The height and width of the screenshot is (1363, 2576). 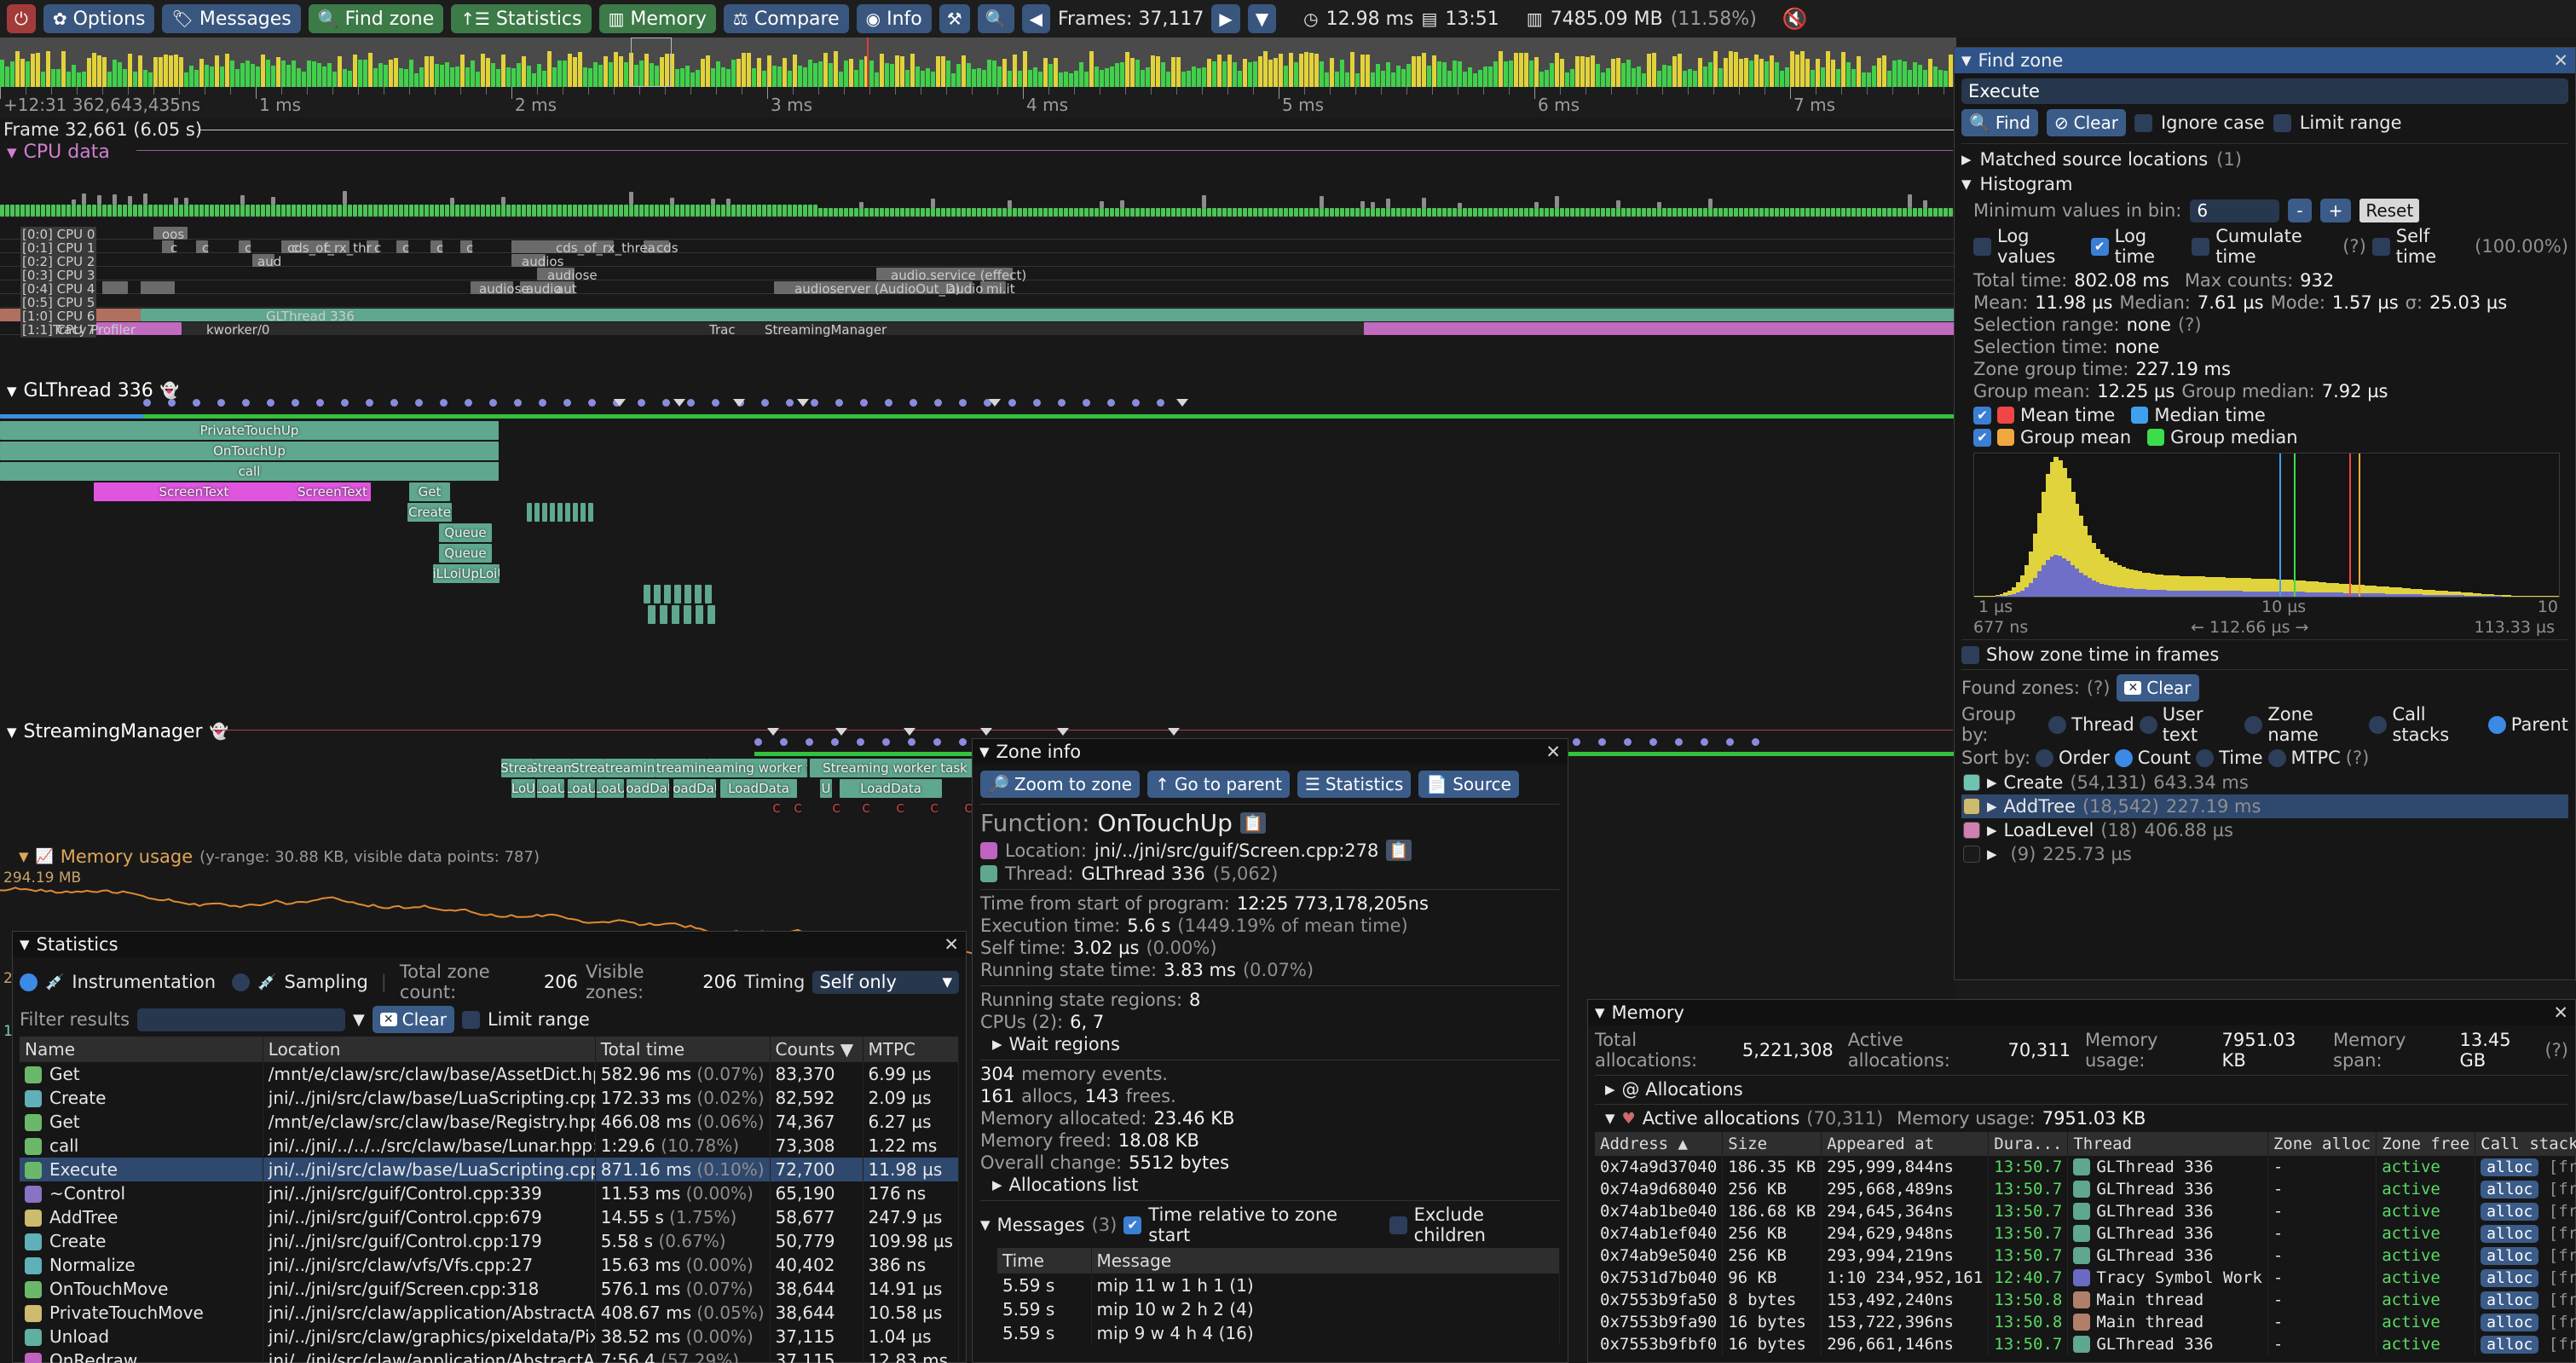 What do you see at coordinates (1966, 184) in the screenshot?
I see `chevron-down-icon: ▼` at bounding box center [1966, 184].